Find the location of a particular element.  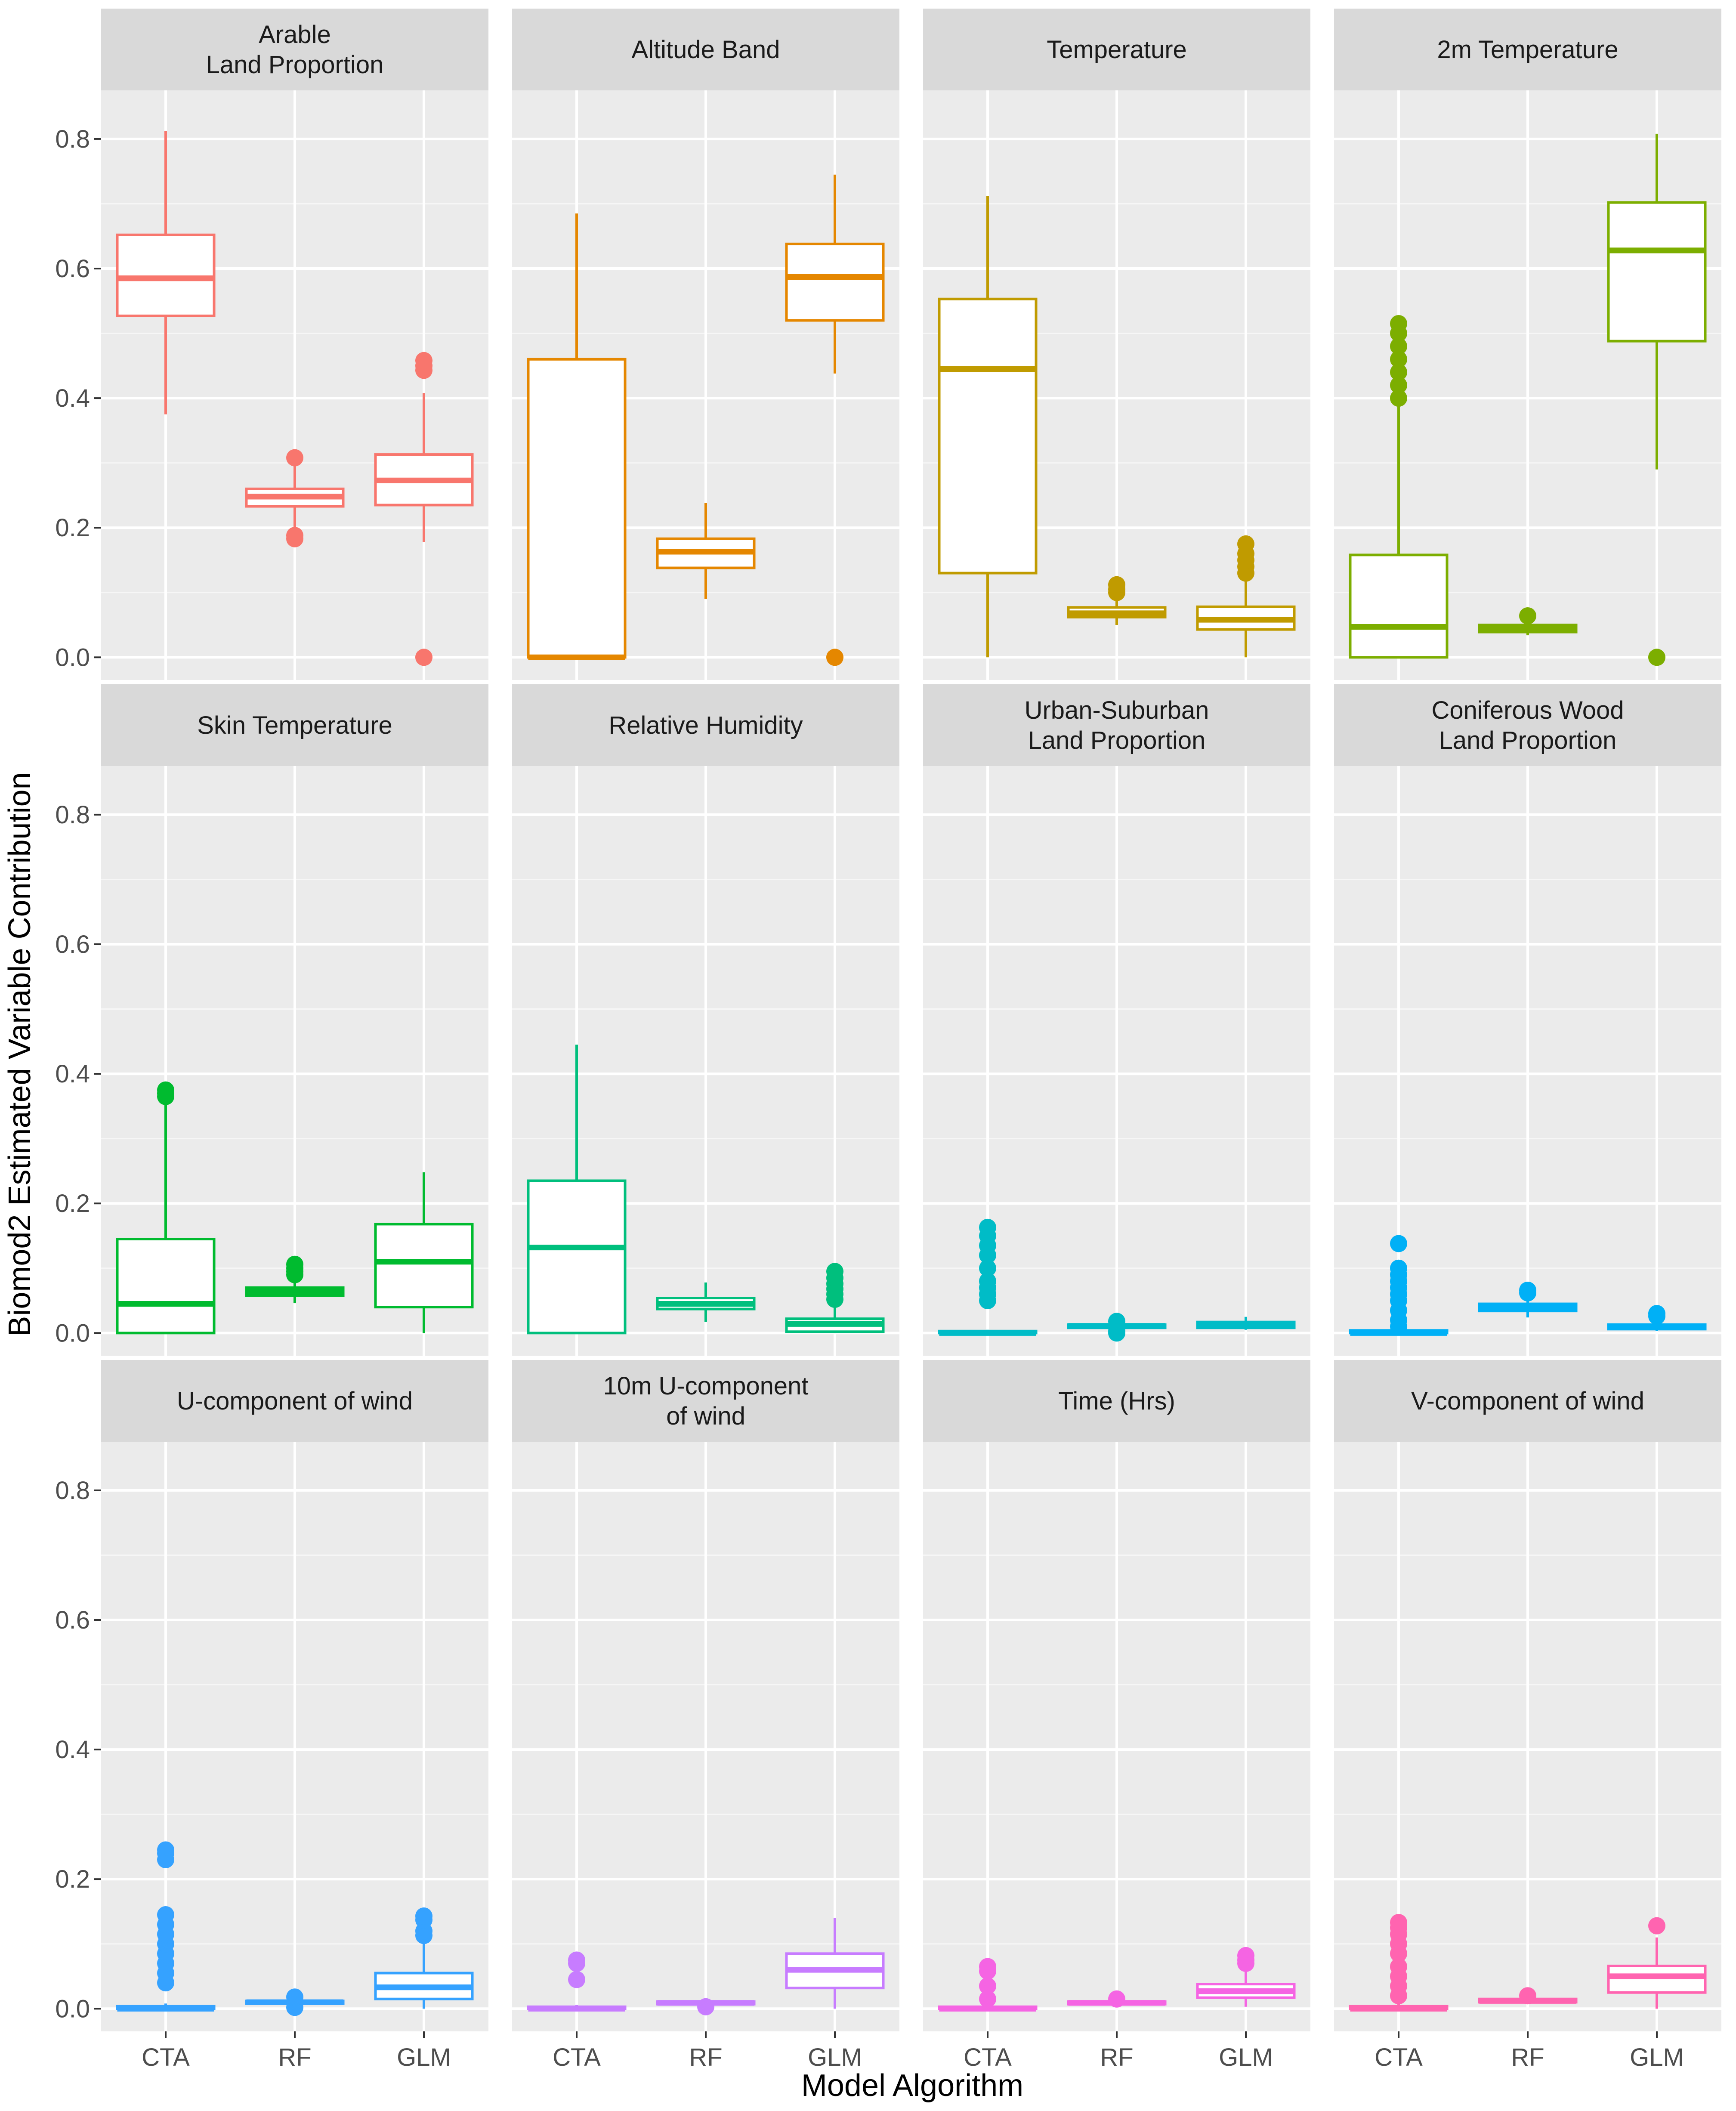

x-tick-label: GLM is located at coordinates (424, 2057).